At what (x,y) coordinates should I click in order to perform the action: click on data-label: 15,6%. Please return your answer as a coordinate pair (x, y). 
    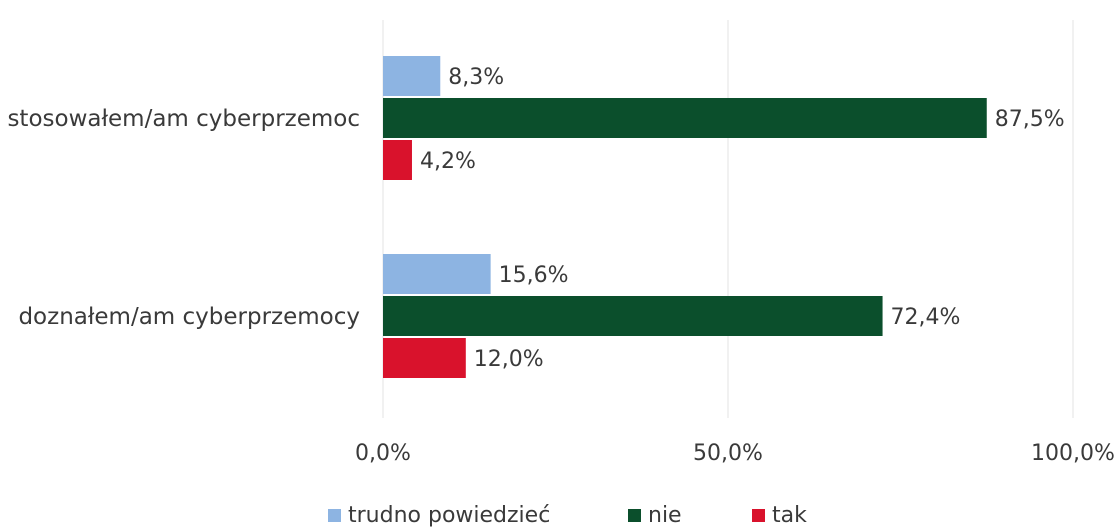
    Looking at the image, I should click on (534, 275).